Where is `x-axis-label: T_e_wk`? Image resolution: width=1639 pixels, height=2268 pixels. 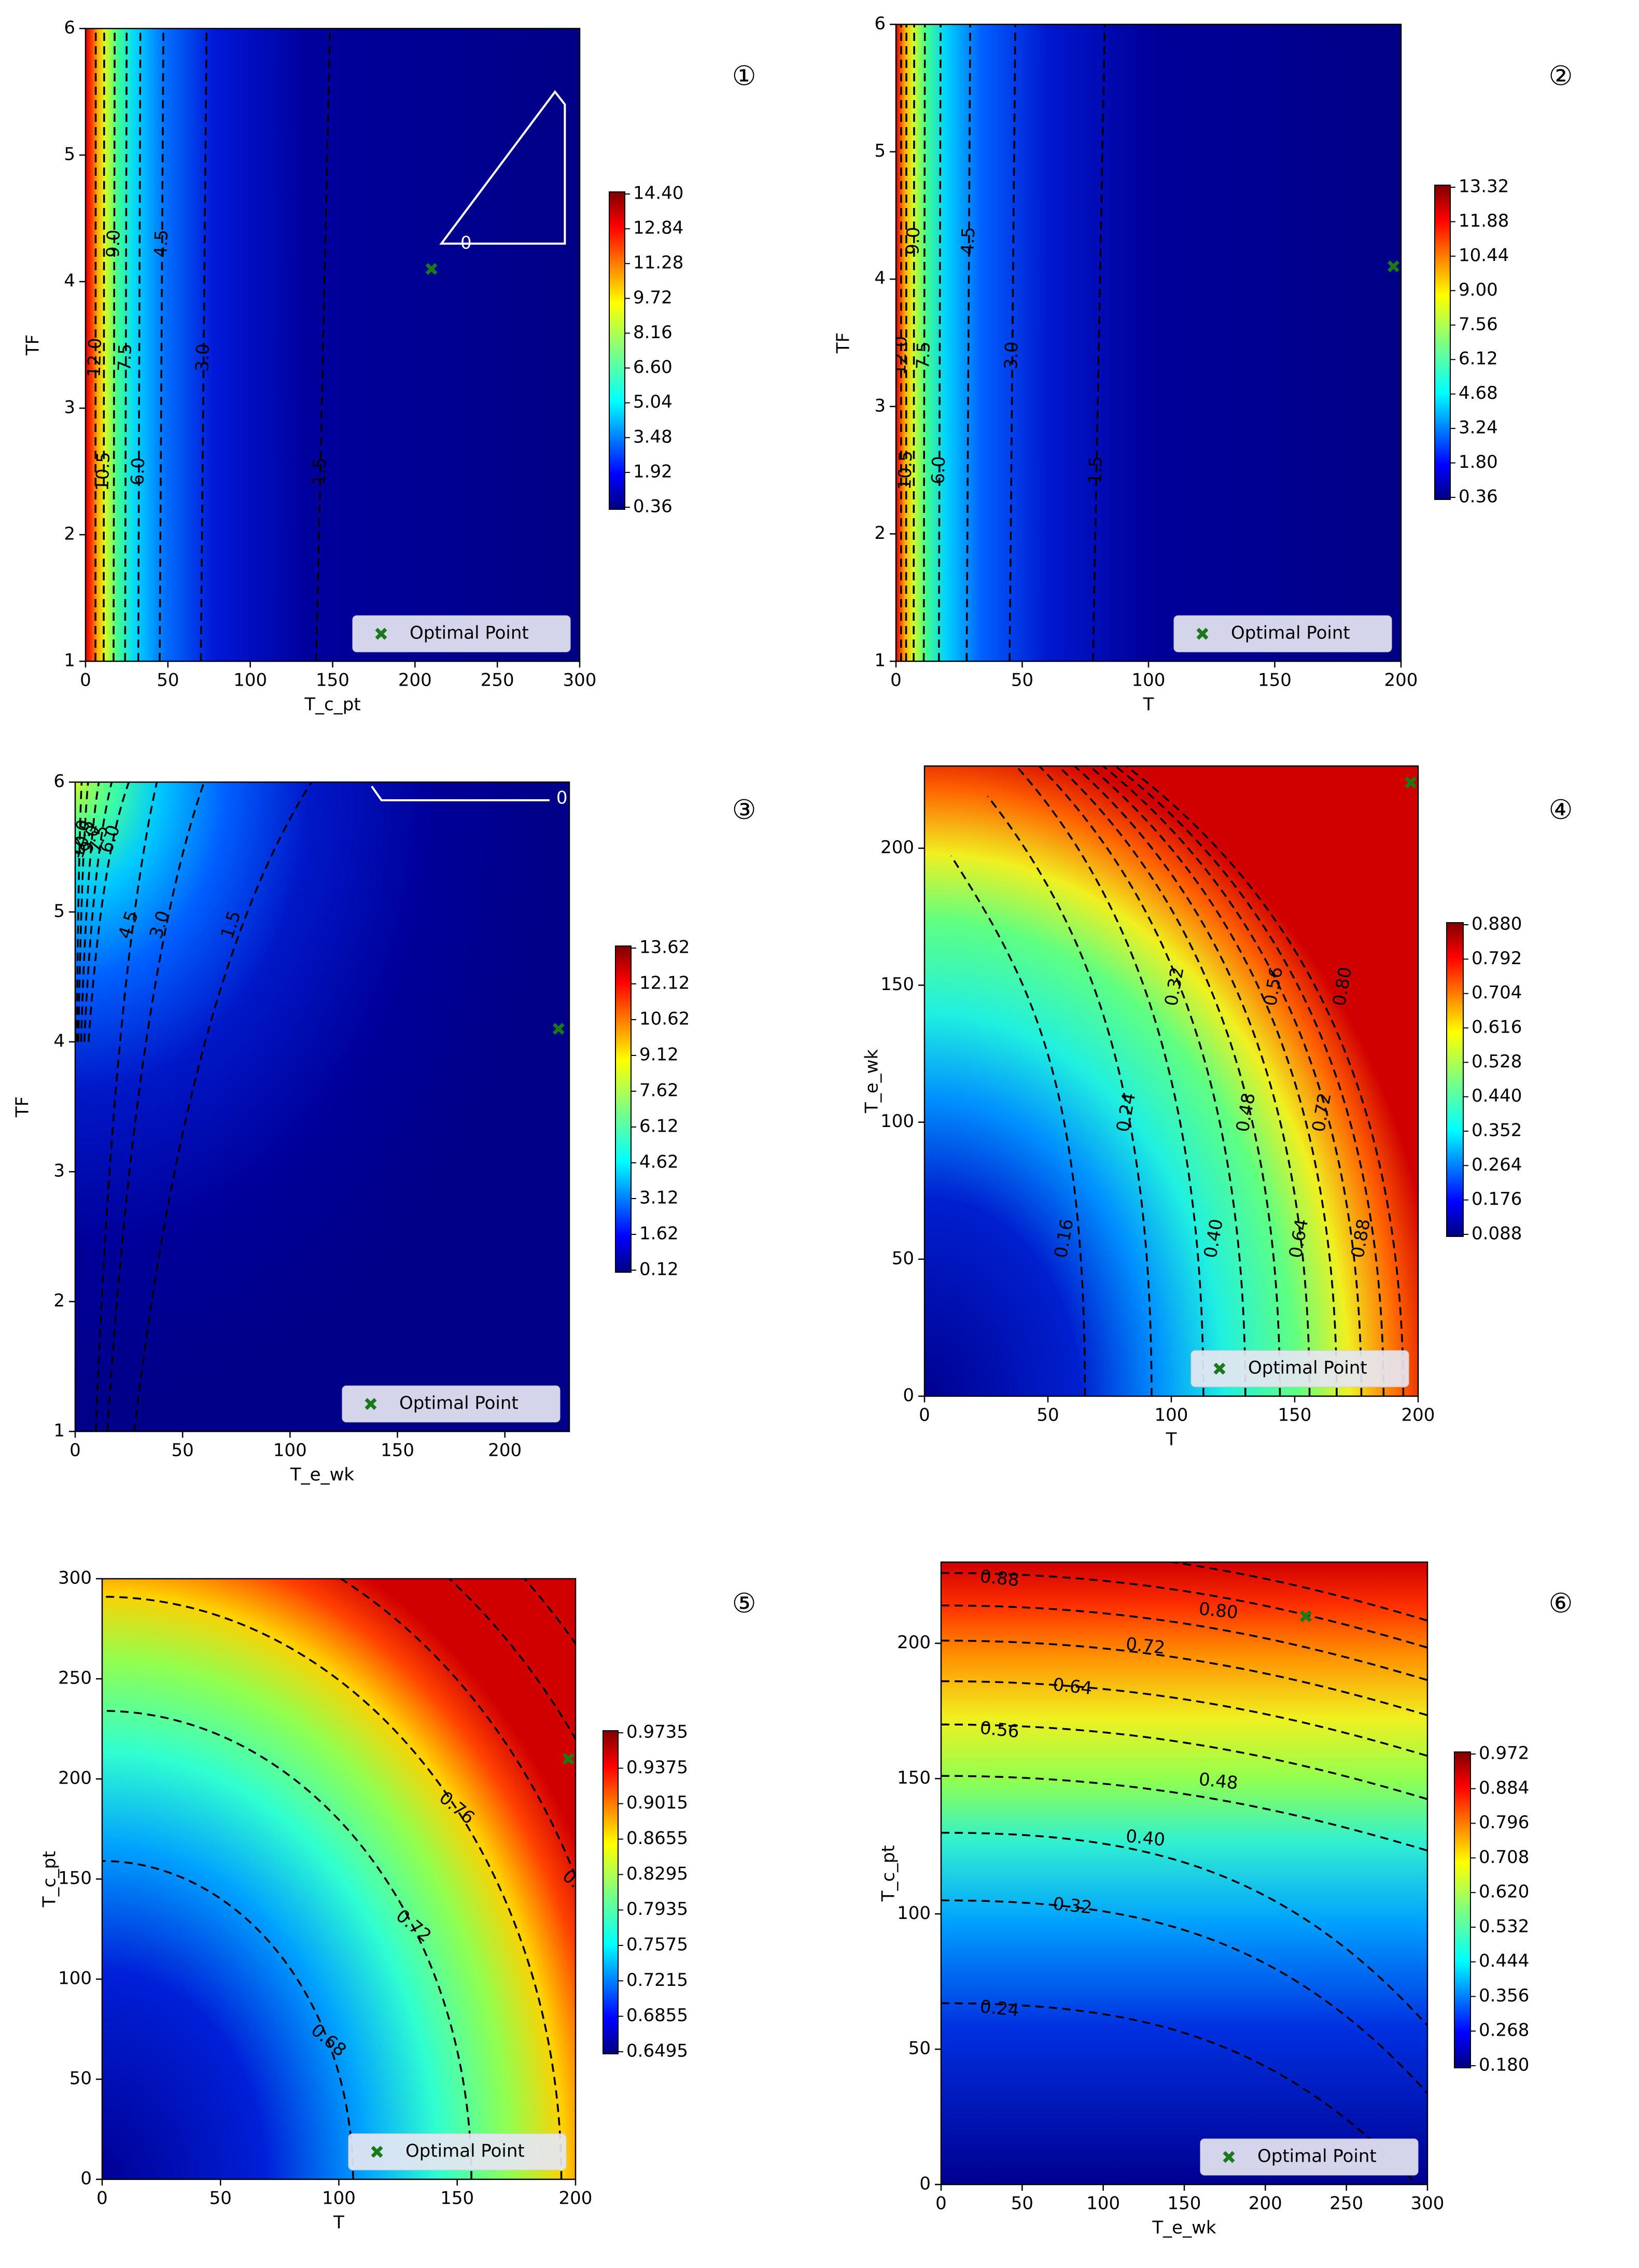 x-axis-label: T_e_wk is located at coordinates (1184, 2228).